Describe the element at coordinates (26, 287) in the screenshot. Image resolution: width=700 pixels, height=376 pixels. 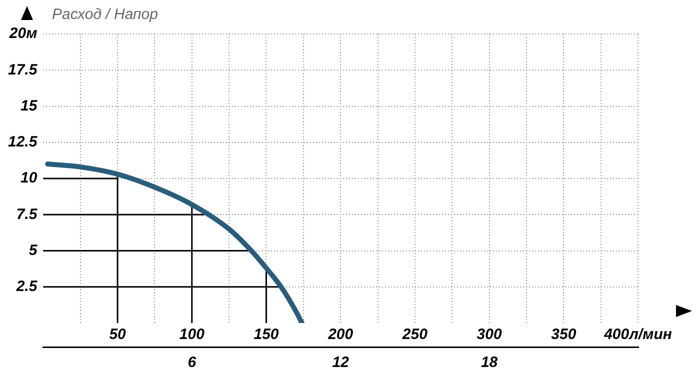
I see `y-tick-label: 2.5` at that location.